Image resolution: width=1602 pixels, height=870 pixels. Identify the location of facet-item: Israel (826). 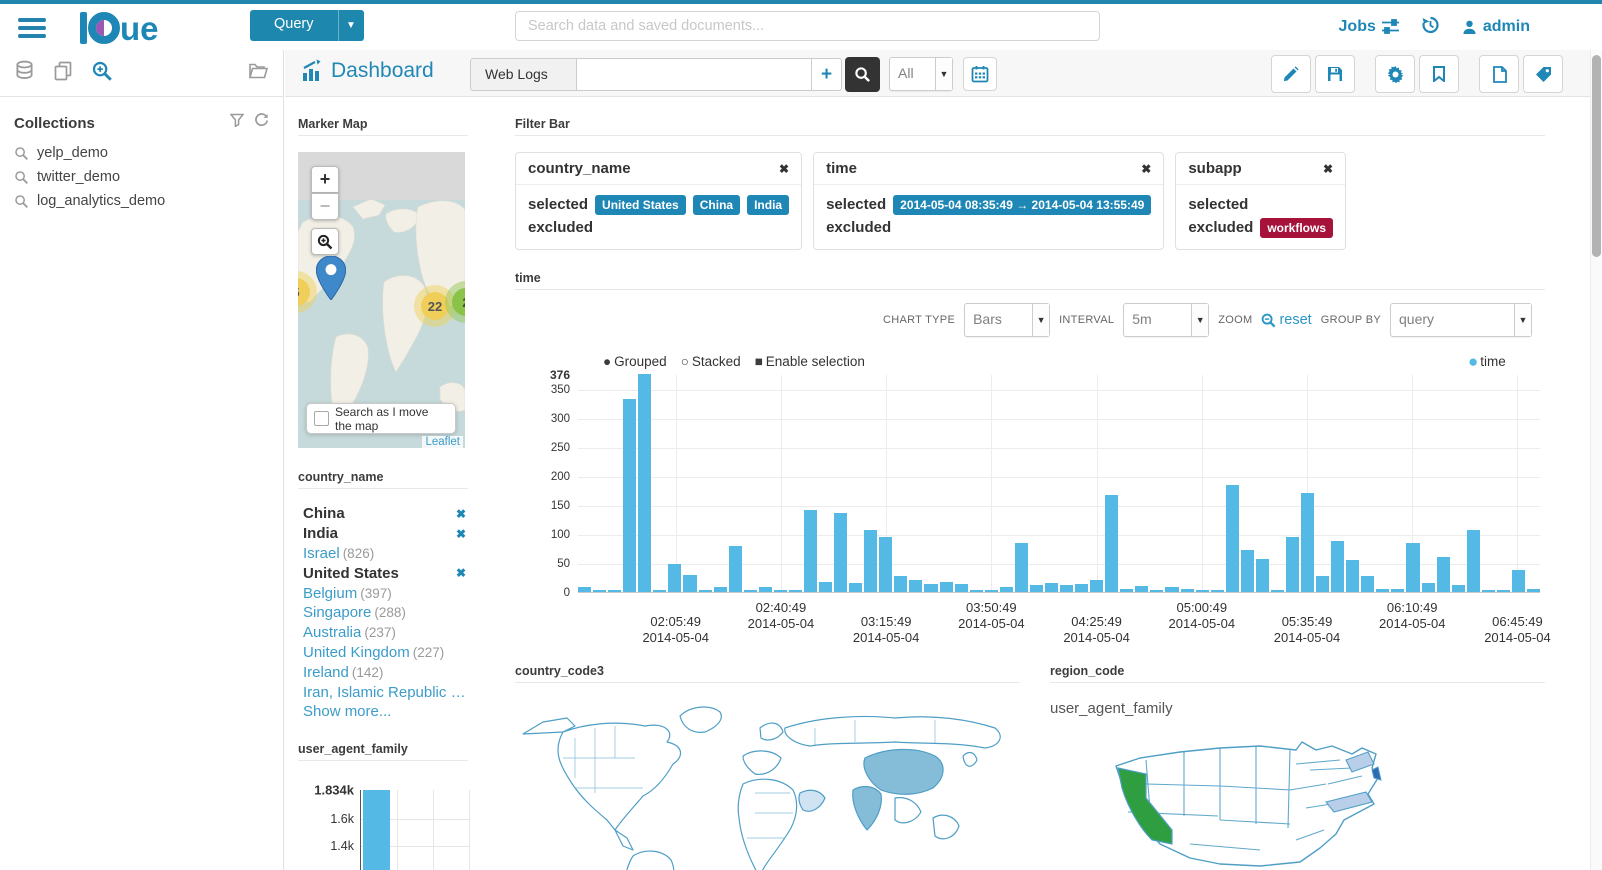
(384, 554).